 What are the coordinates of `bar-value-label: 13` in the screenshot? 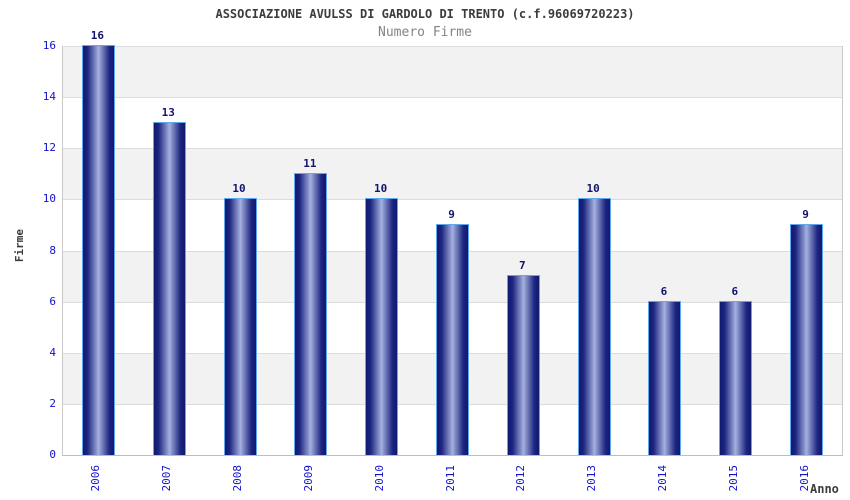 It's located at (168, 112).